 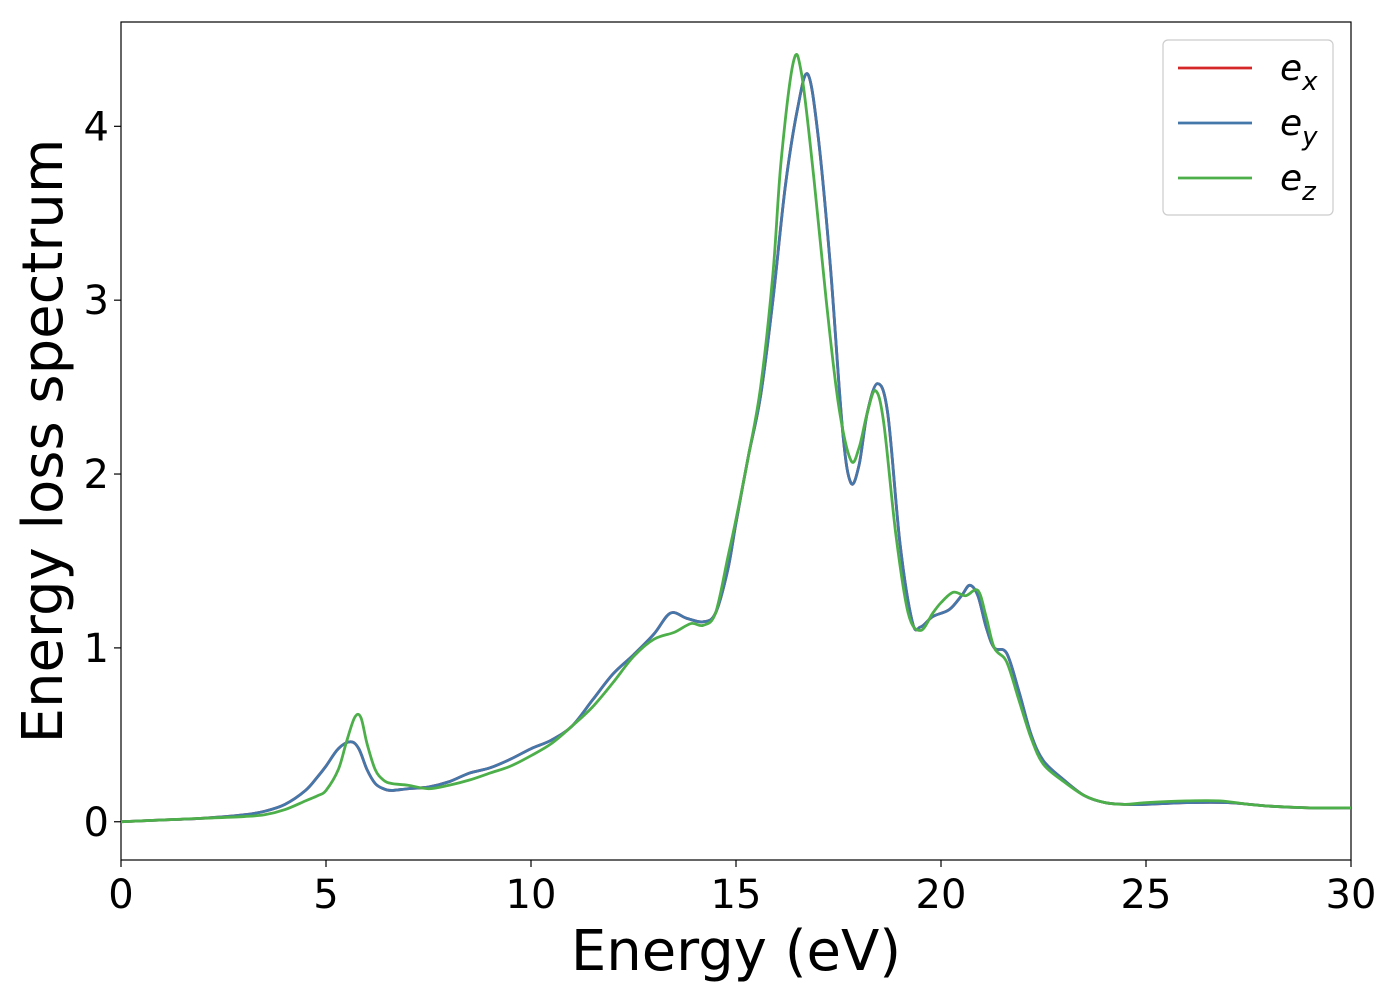 I want to click on legend-box, so click(x=1248, y=127).